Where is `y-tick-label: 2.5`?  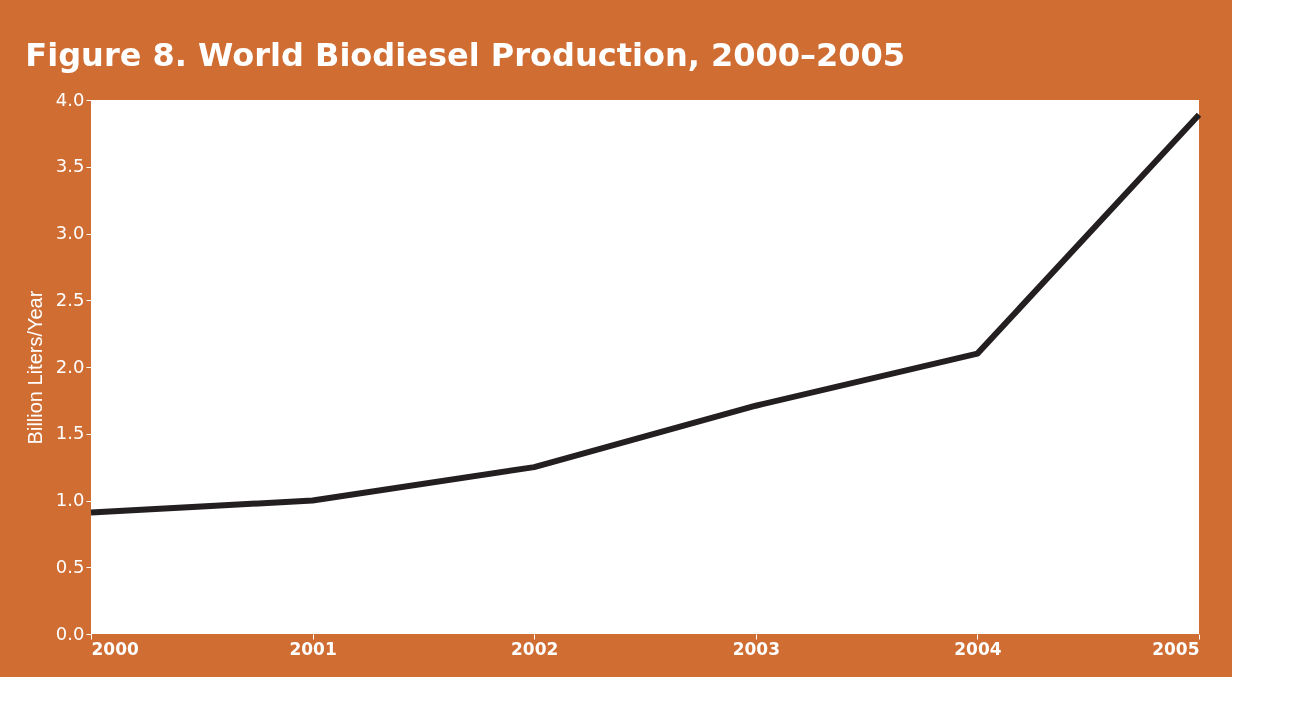
y-tick-label: 2.5 is located at coordinates (70, 299).